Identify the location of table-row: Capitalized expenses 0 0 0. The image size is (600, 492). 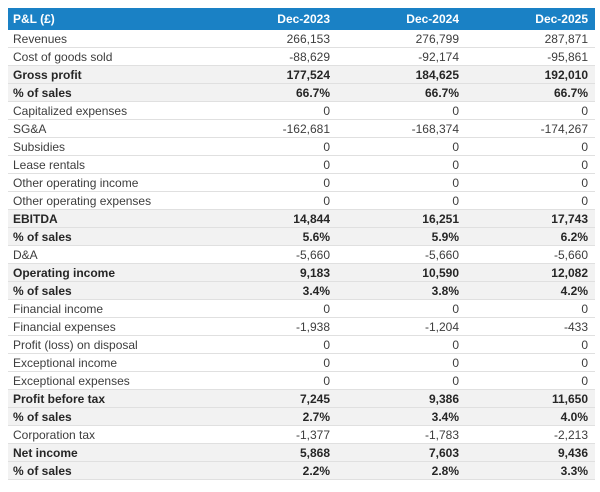
(301, 110).